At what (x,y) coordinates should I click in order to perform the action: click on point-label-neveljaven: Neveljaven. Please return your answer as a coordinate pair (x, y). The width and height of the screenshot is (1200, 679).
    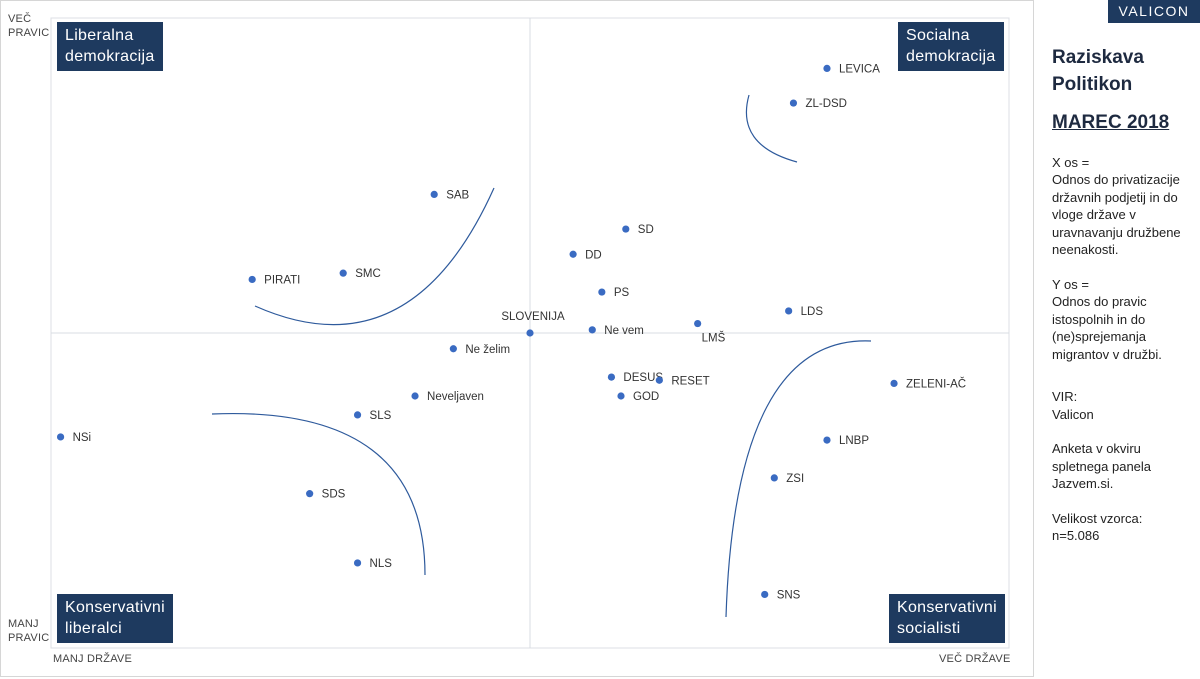
    Looking at the image, I should click on (455, 397).